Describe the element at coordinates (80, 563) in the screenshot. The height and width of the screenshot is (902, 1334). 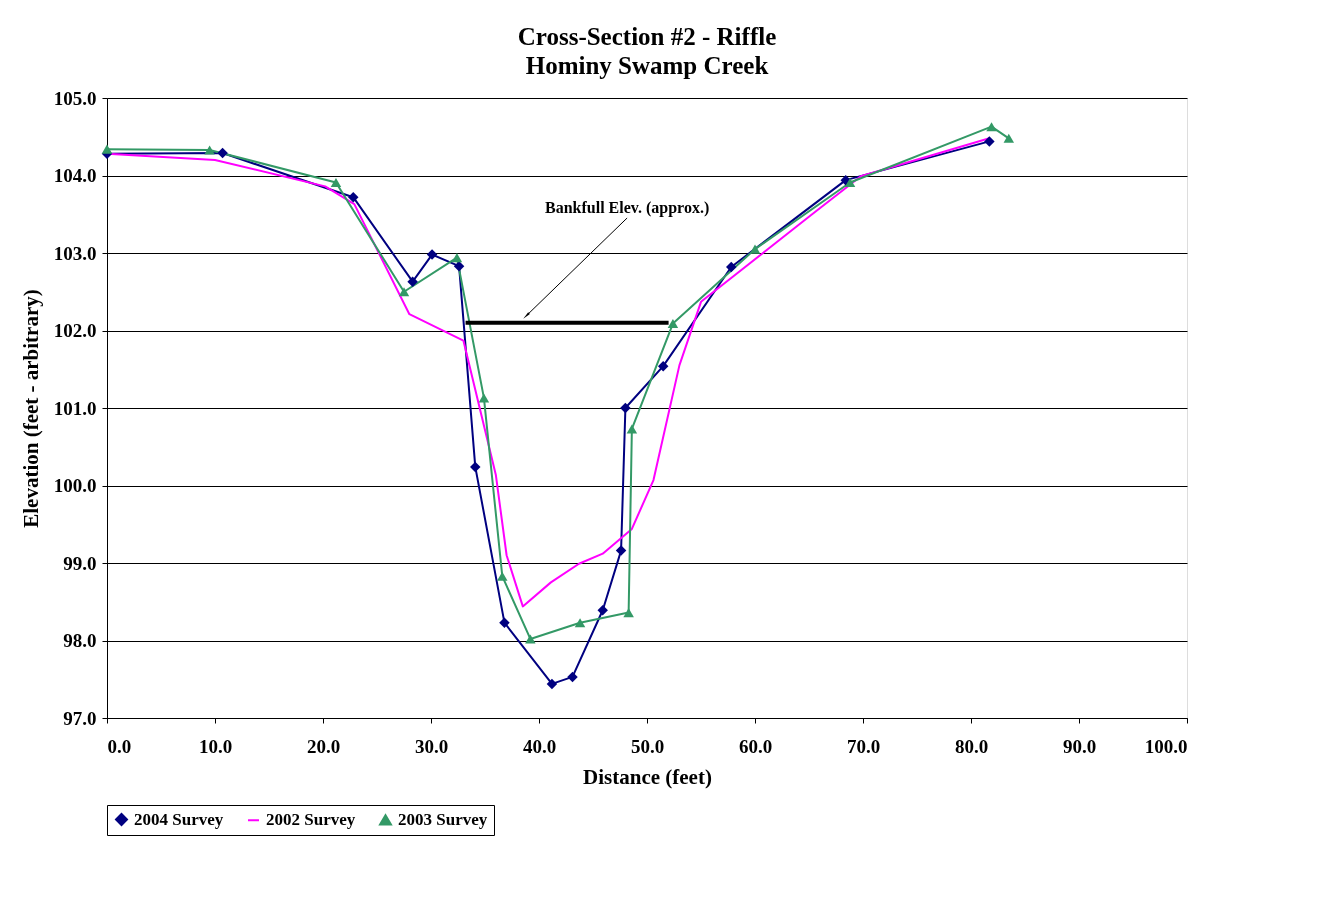
I see `y-tick-label: 99.0` at that location.